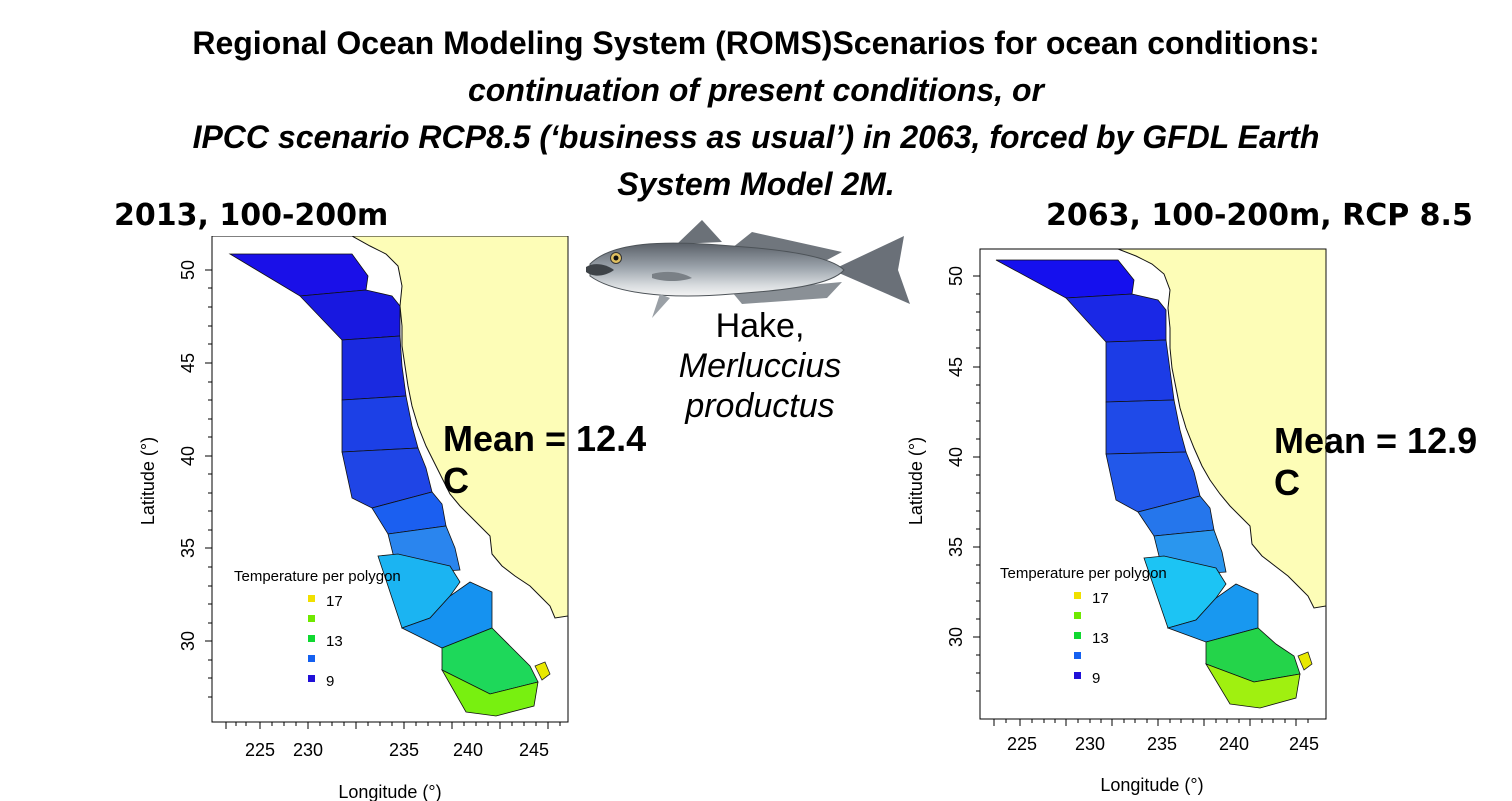 The width and height of the screenshot is (1512, 801). What do you see at coordinates (1376, 440) in the screenshot?
I see `mean-label: Mean = 12.9` at bounding box center [1376, 440].